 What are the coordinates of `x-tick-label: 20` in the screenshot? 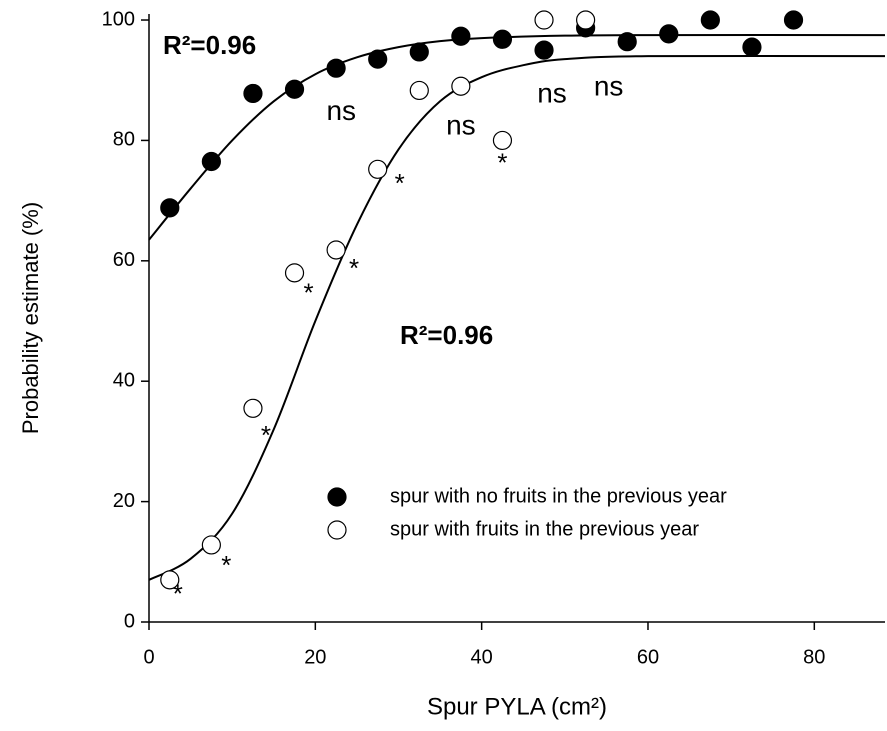 It's located at (315, 657).